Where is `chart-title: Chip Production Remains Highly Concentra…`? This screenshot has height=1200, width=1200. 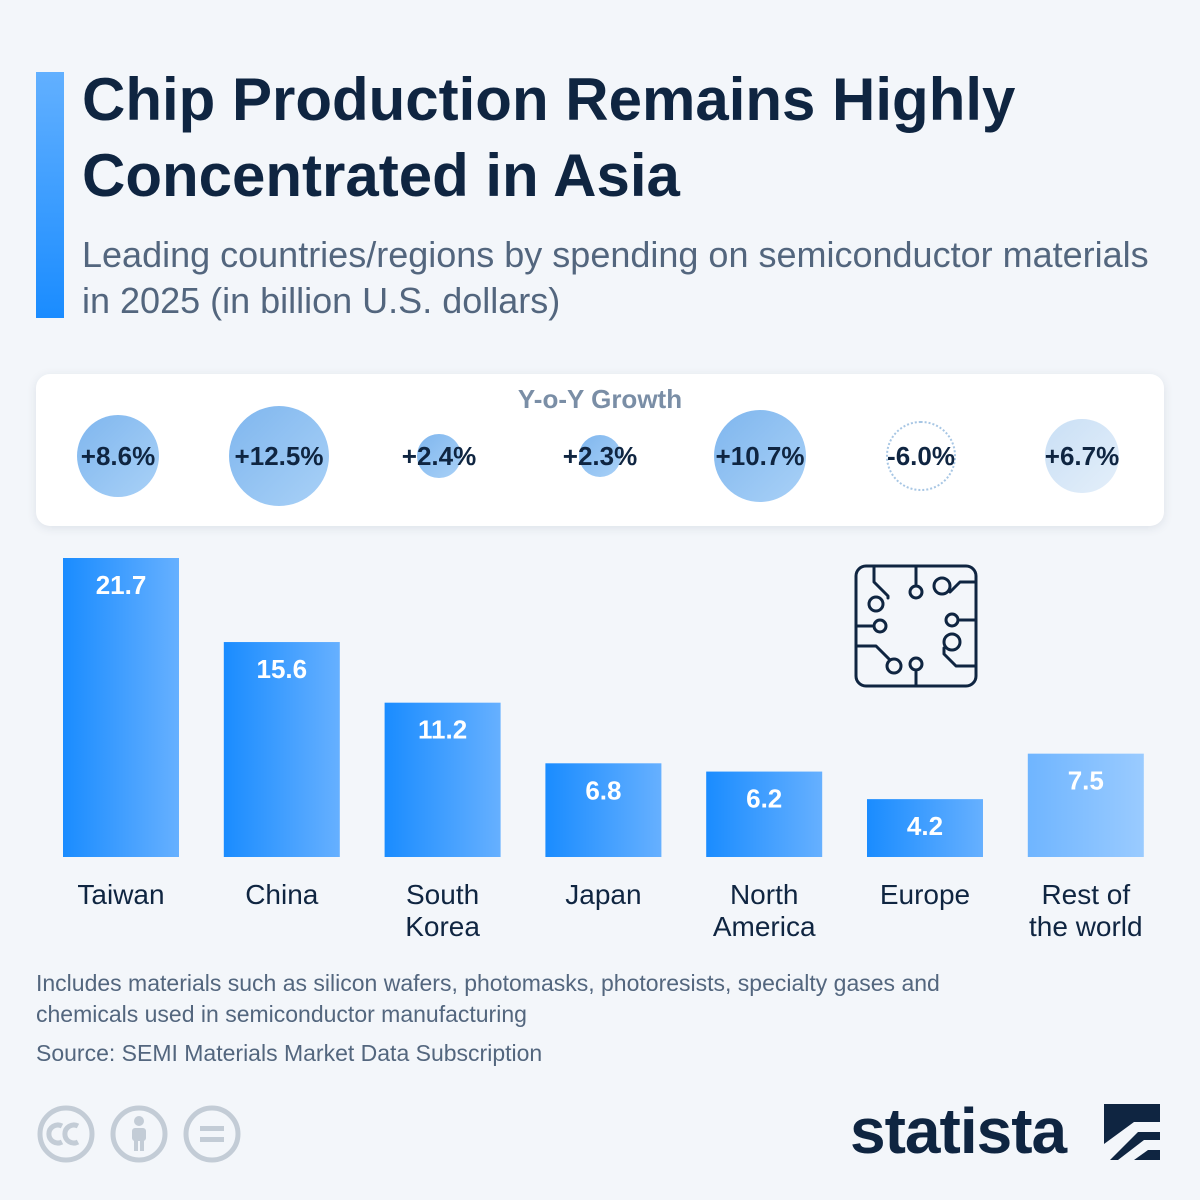 chart-title: Chip Production Remains Highly Concentra… is located at coordinates (549, 137).